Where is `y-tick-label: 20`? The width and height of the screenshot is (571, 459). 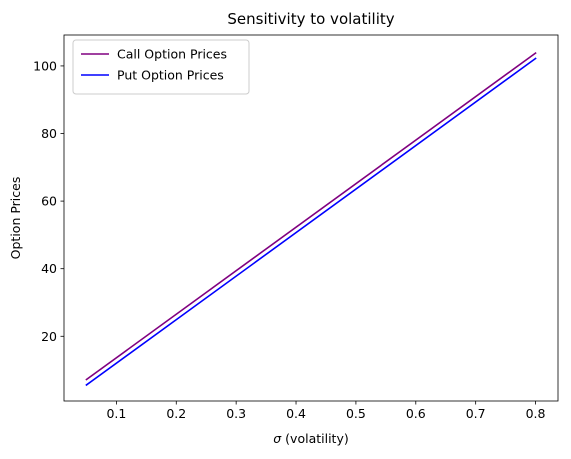
y-tick-label: 20 is located at coordinates (49, 336).